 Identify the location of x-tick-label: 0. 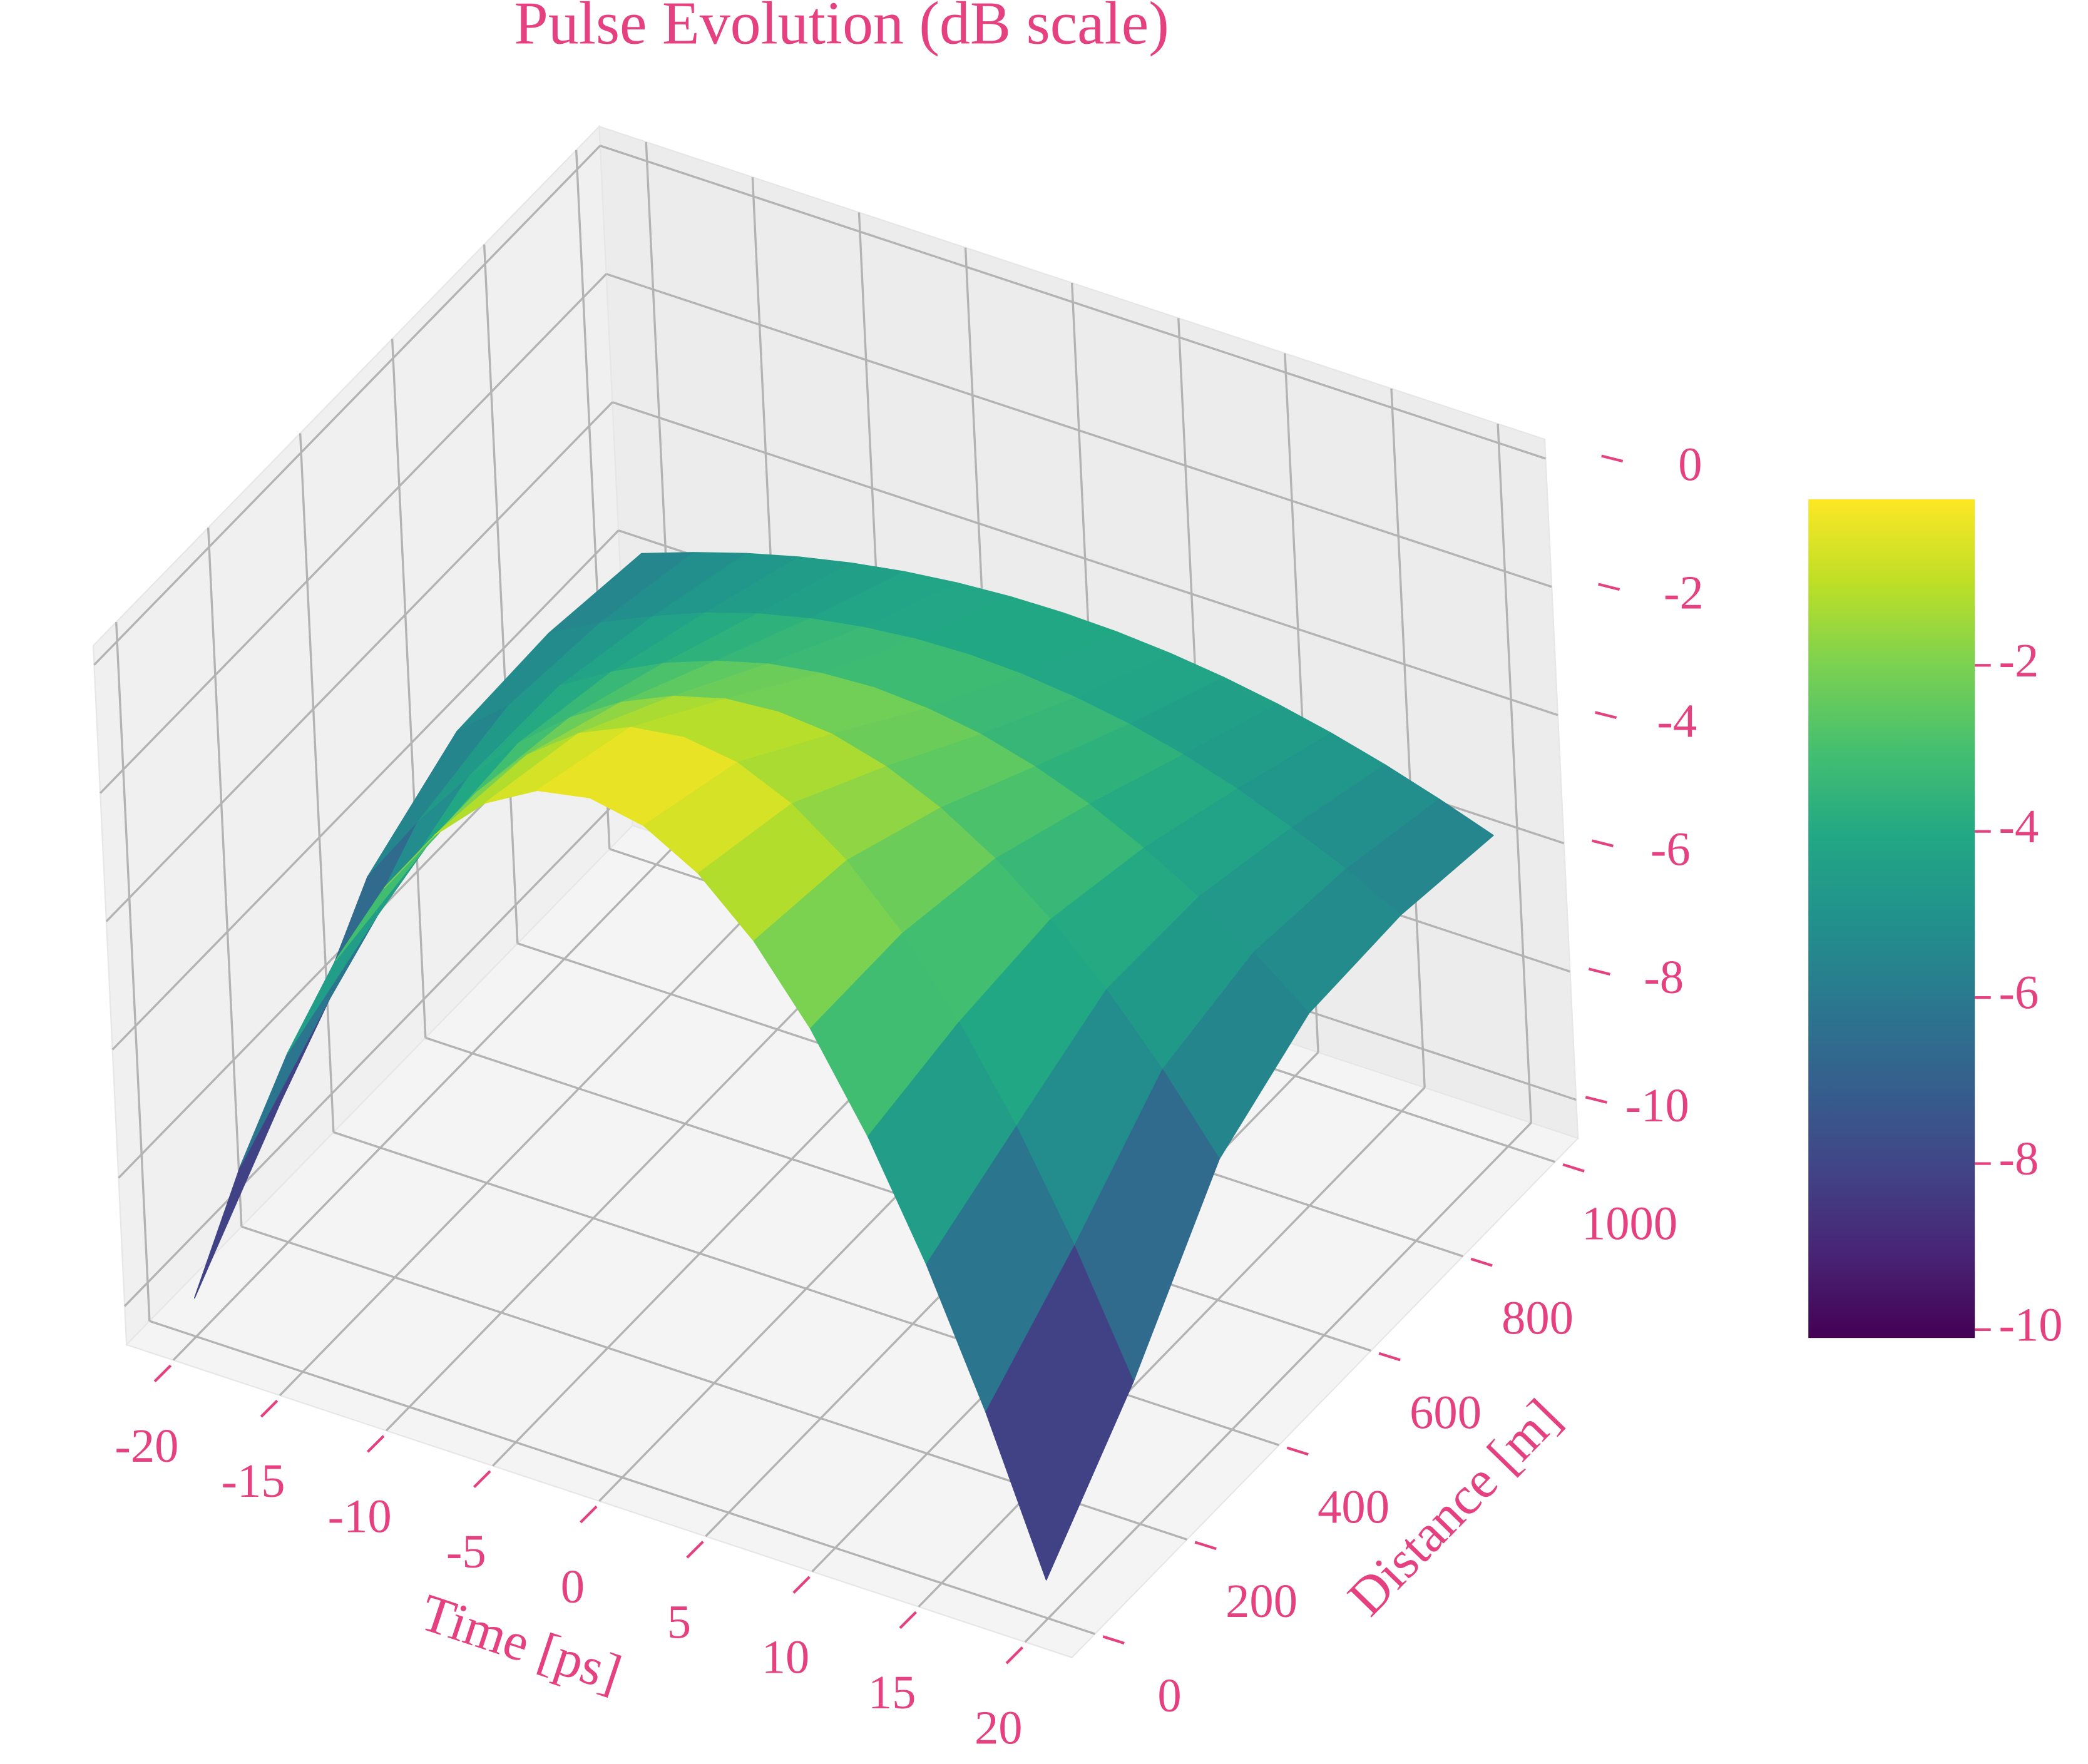
(573, 1586).